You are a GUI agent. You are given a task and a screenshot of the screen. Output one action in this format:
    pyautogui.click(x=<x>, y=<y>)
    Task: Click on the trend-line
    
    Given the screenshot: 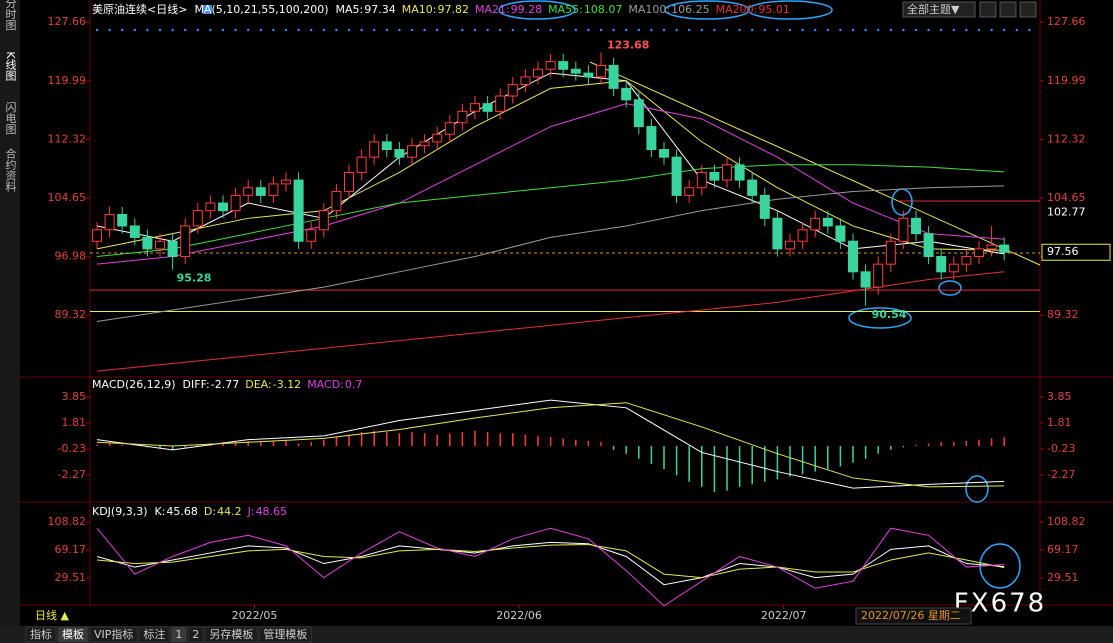 What is the action you would take?
    pyautogui.click(x=815, y=163)
    